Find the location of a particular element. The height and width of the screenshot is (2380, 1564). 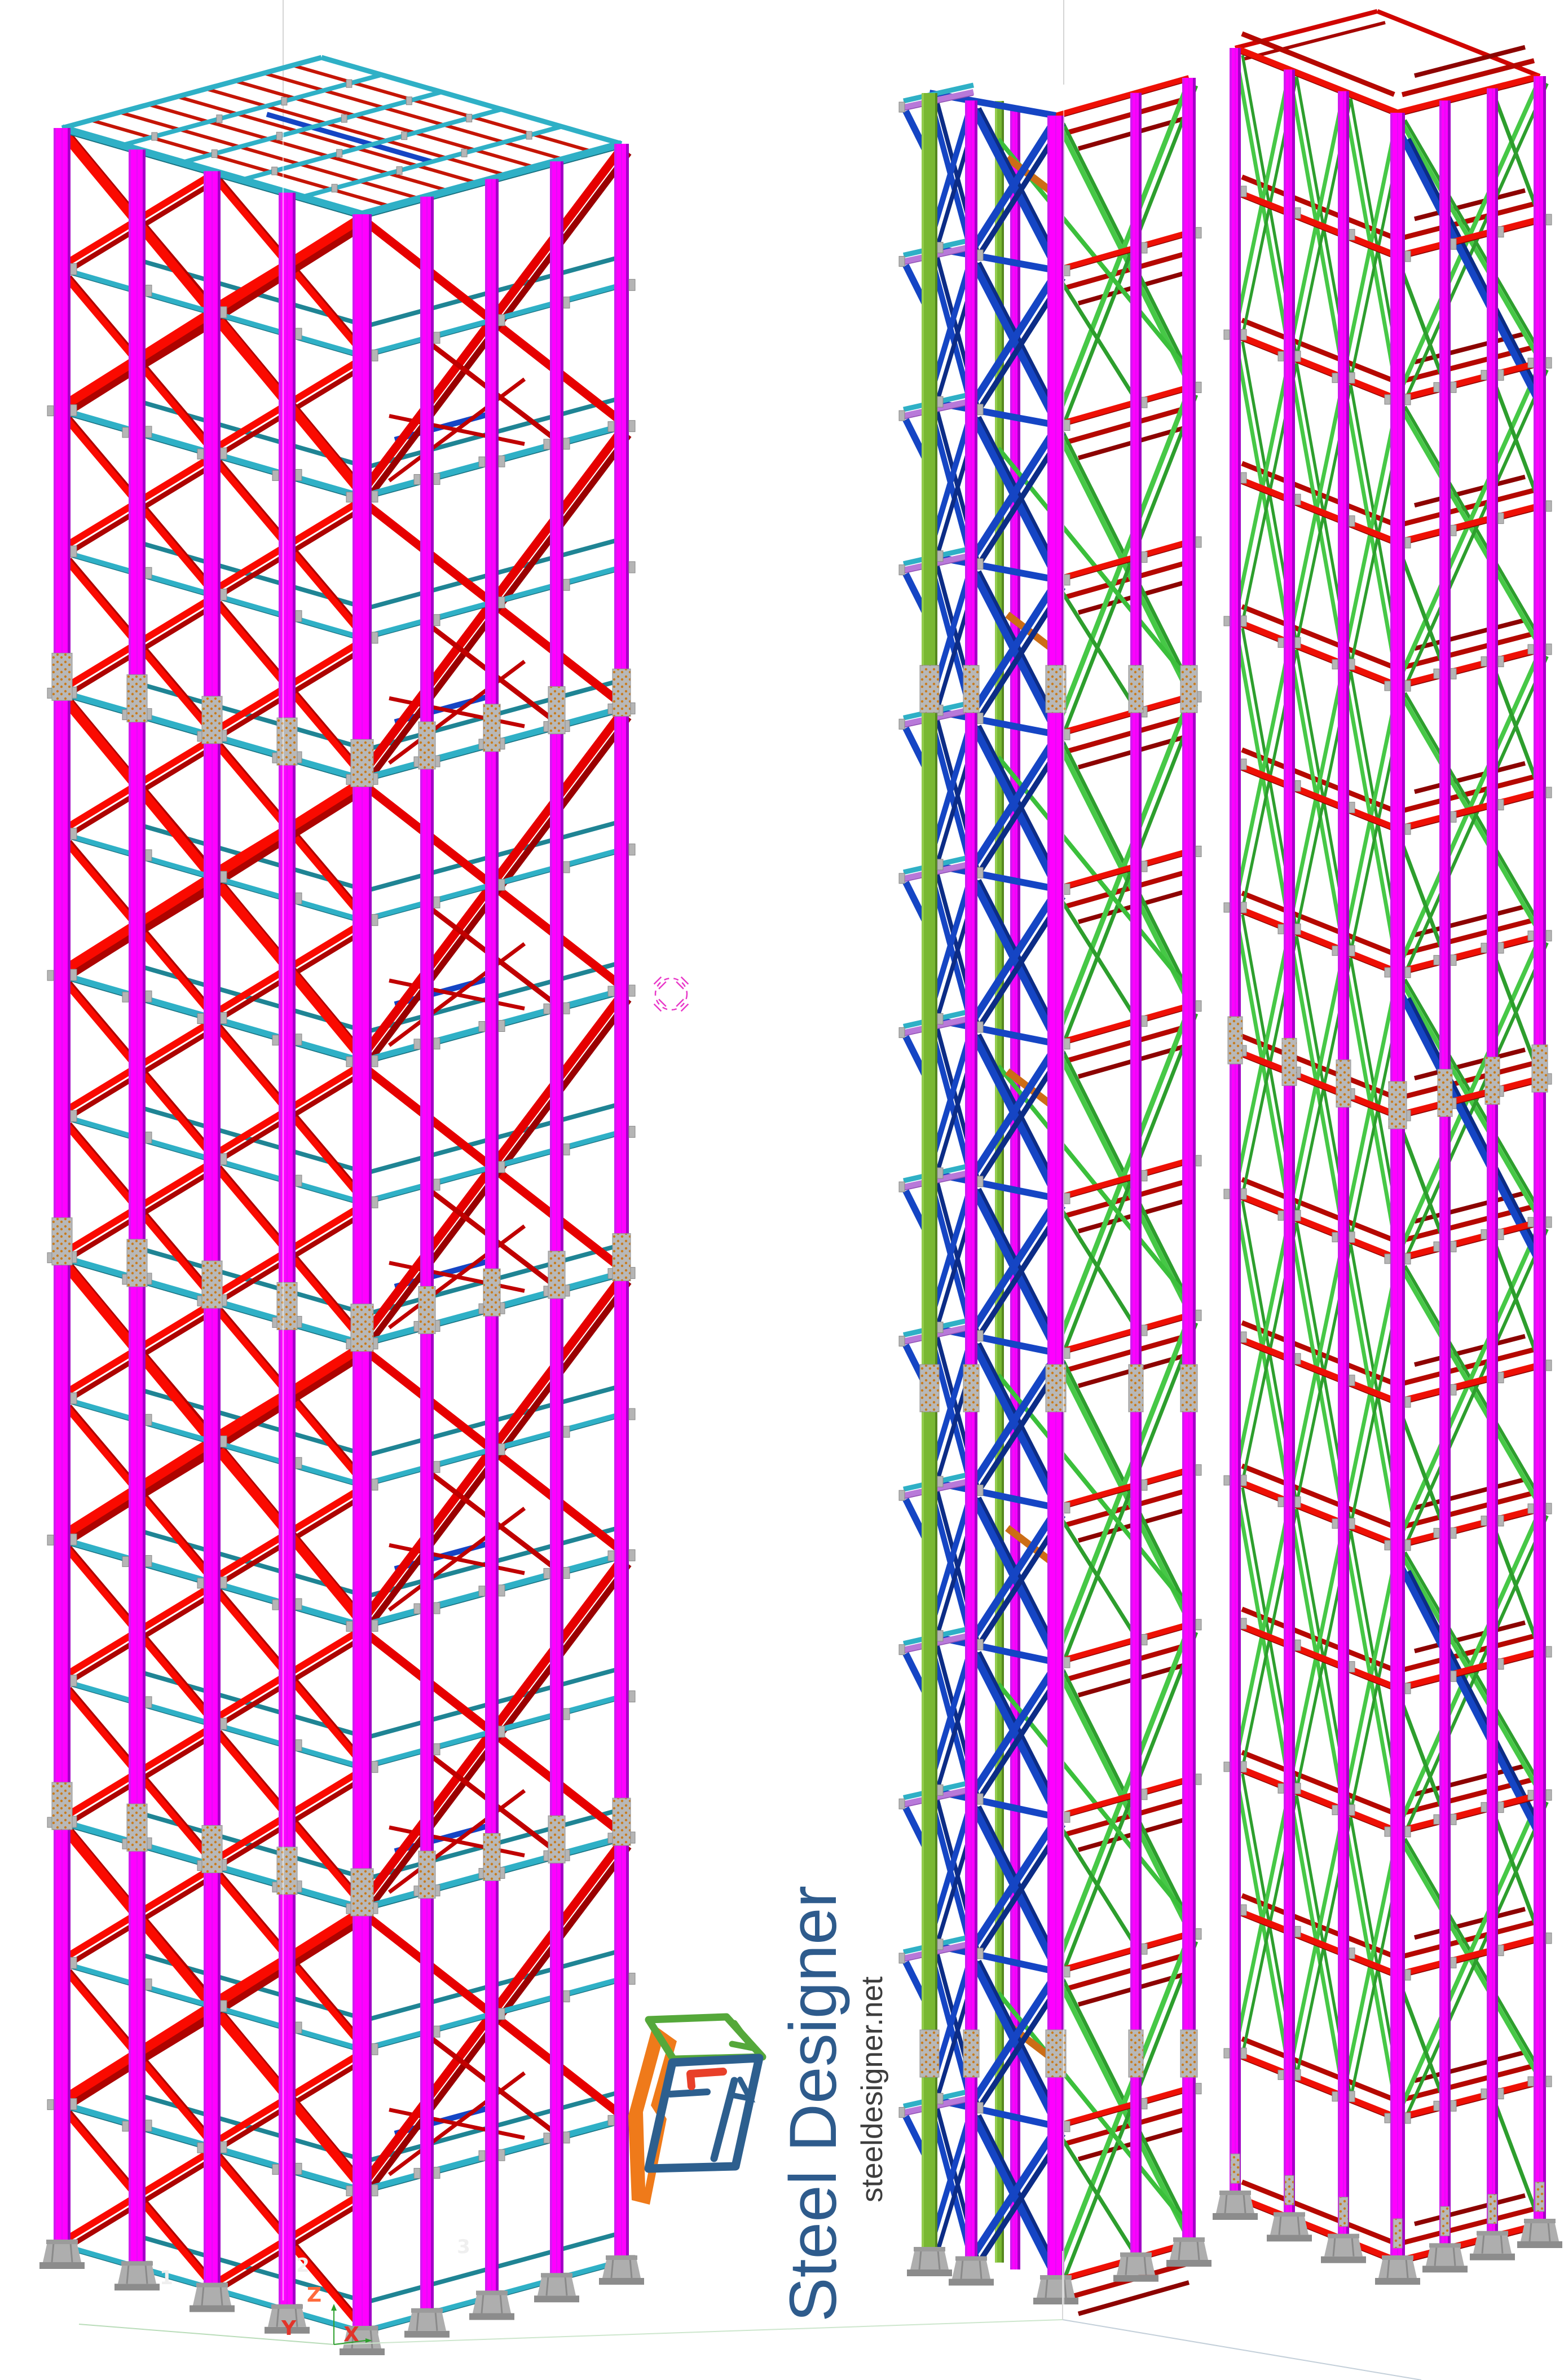

grid-number-label: 3 is located at coordinates (464, 2247).